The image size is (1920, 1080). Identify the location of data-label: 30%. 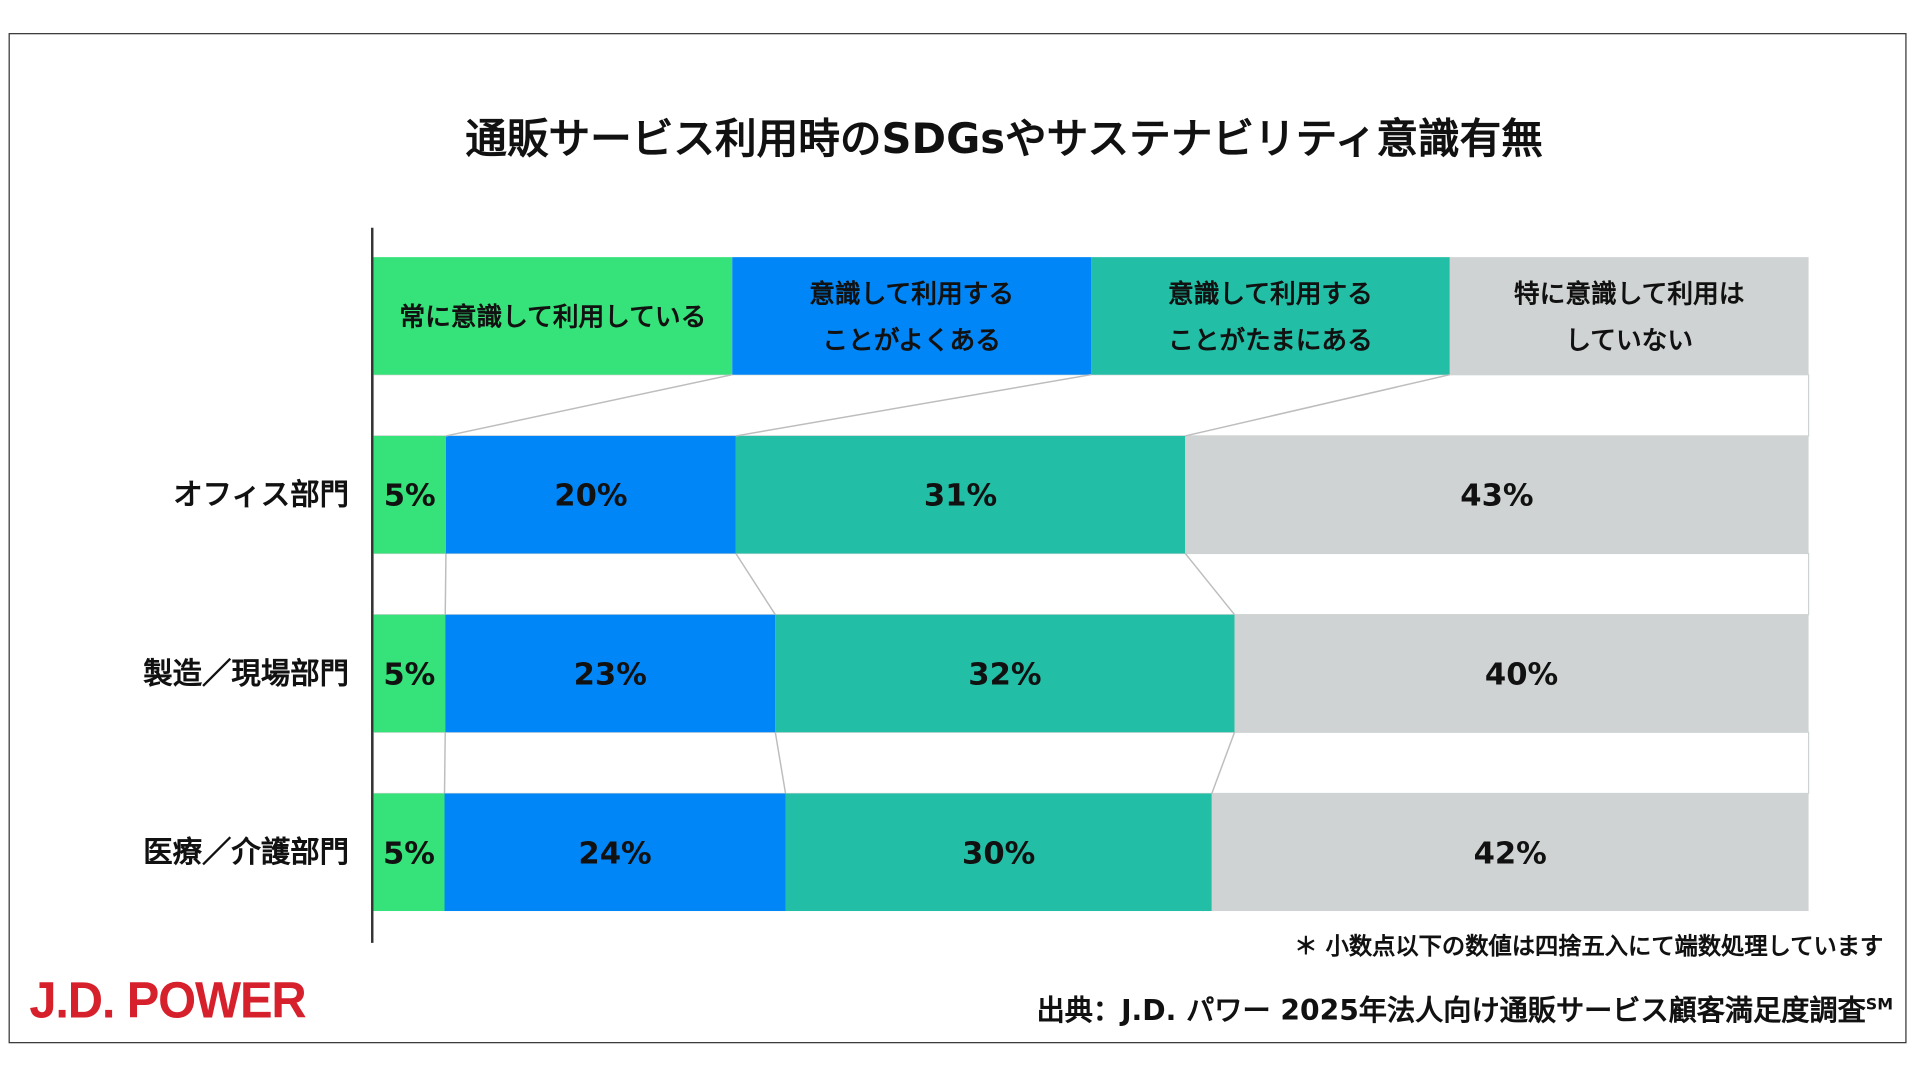
(998, 853).